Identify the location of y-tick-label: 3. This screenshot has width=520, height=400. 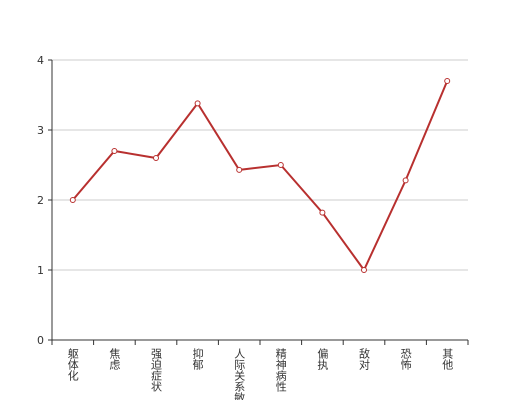
(40, 130).